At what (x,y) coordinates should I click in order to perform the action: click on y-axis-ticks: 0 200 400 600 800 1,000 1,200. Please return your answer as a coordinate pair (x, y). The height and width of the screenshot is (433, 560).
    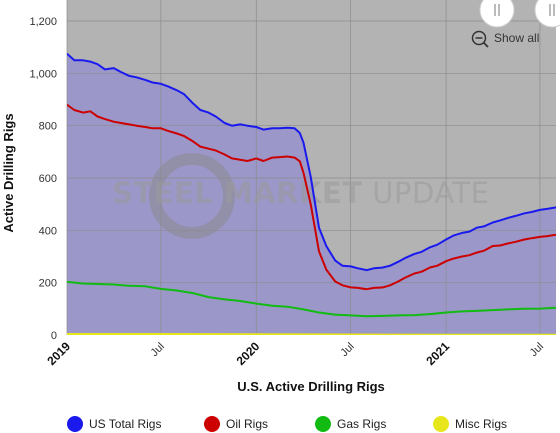
    Looking at the image, I should click on (43, 179).